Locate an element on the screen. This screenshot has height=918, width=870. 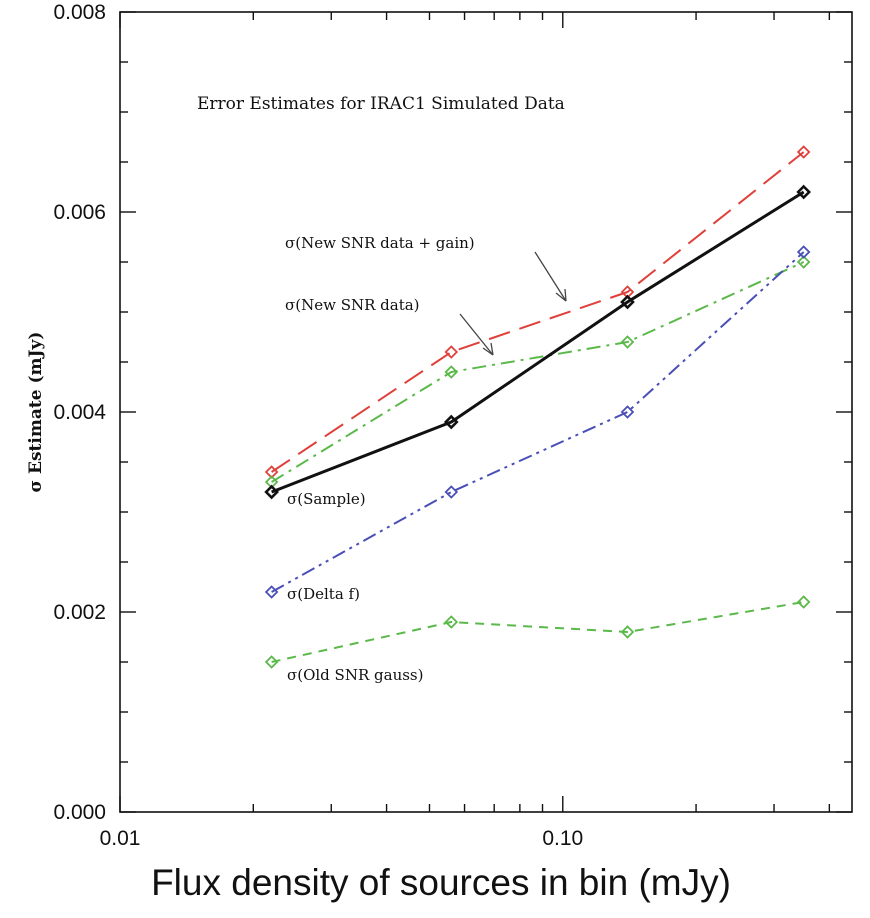
x-tick-label: 0.01 is located at coordinates (120, 838).